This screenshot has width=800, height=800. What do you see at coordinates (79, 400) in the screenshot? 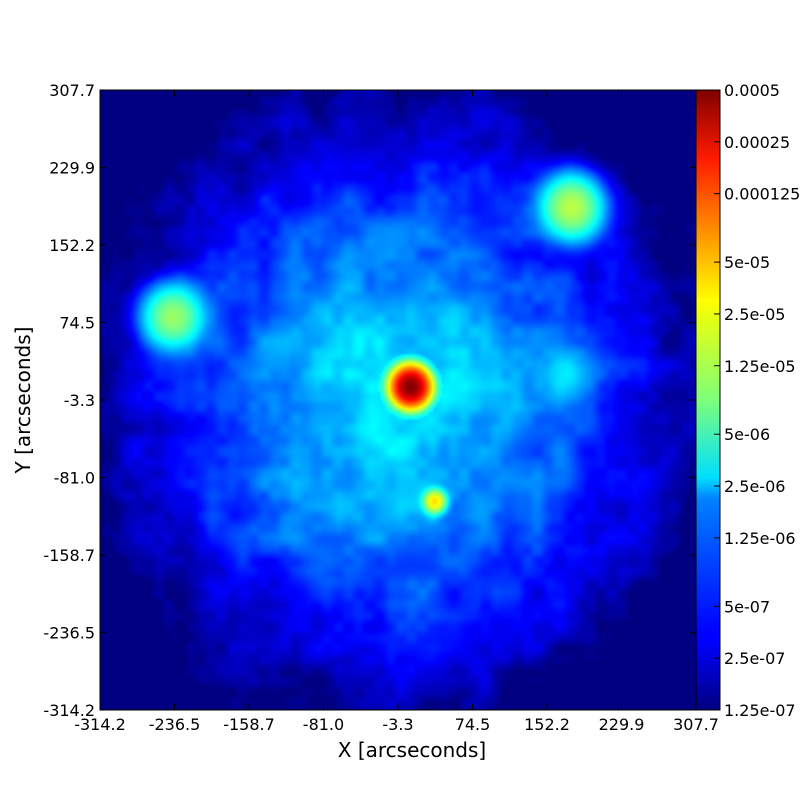
I see `y-tick-label: -3.3` at bounding box center [79, 400].